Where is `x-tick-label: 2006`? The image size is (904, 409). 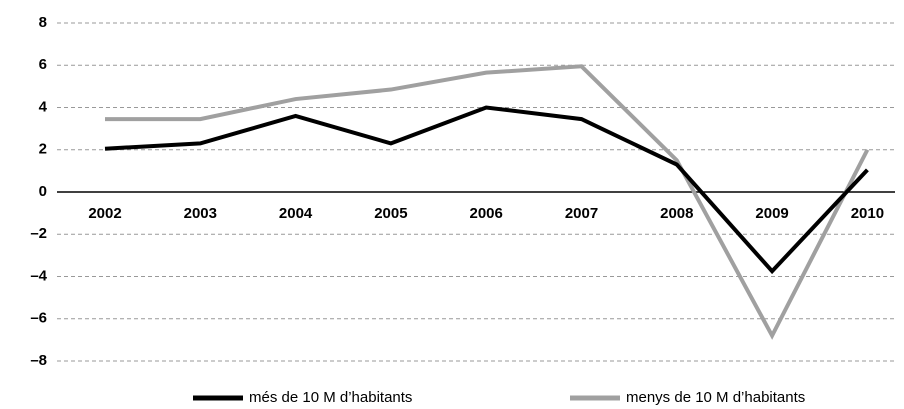 x-tick-label: 2006 is located at coordinates (486, 213).